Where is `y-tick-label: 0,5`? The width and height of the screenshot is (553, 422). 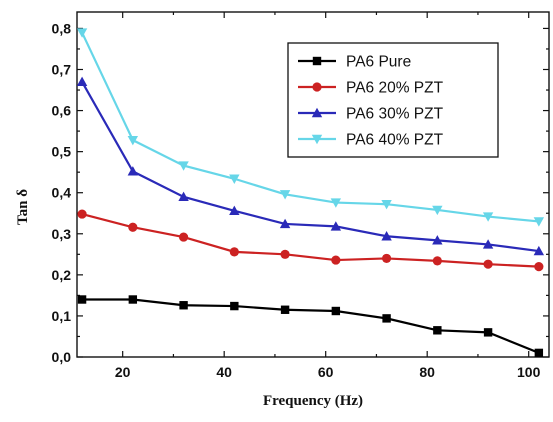
y-tick-label: 0,5 is located at coordinates (62, 152).